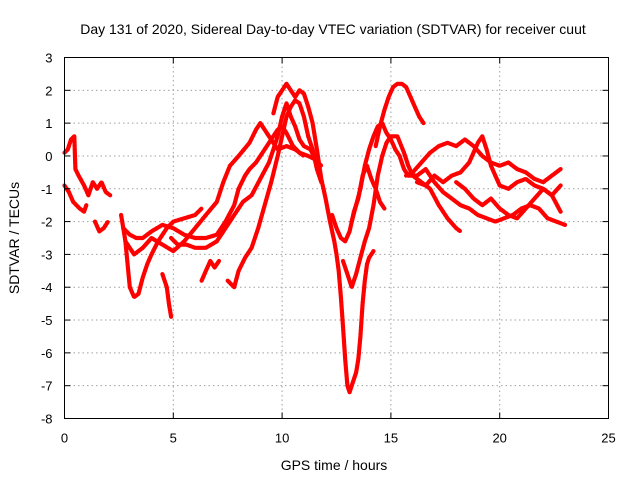 The image size is (640, 480). Describe the element at coordinates (14, 238) in the screenshot. I see `y-axis-label: SDTVAR / TECUs` at that location.